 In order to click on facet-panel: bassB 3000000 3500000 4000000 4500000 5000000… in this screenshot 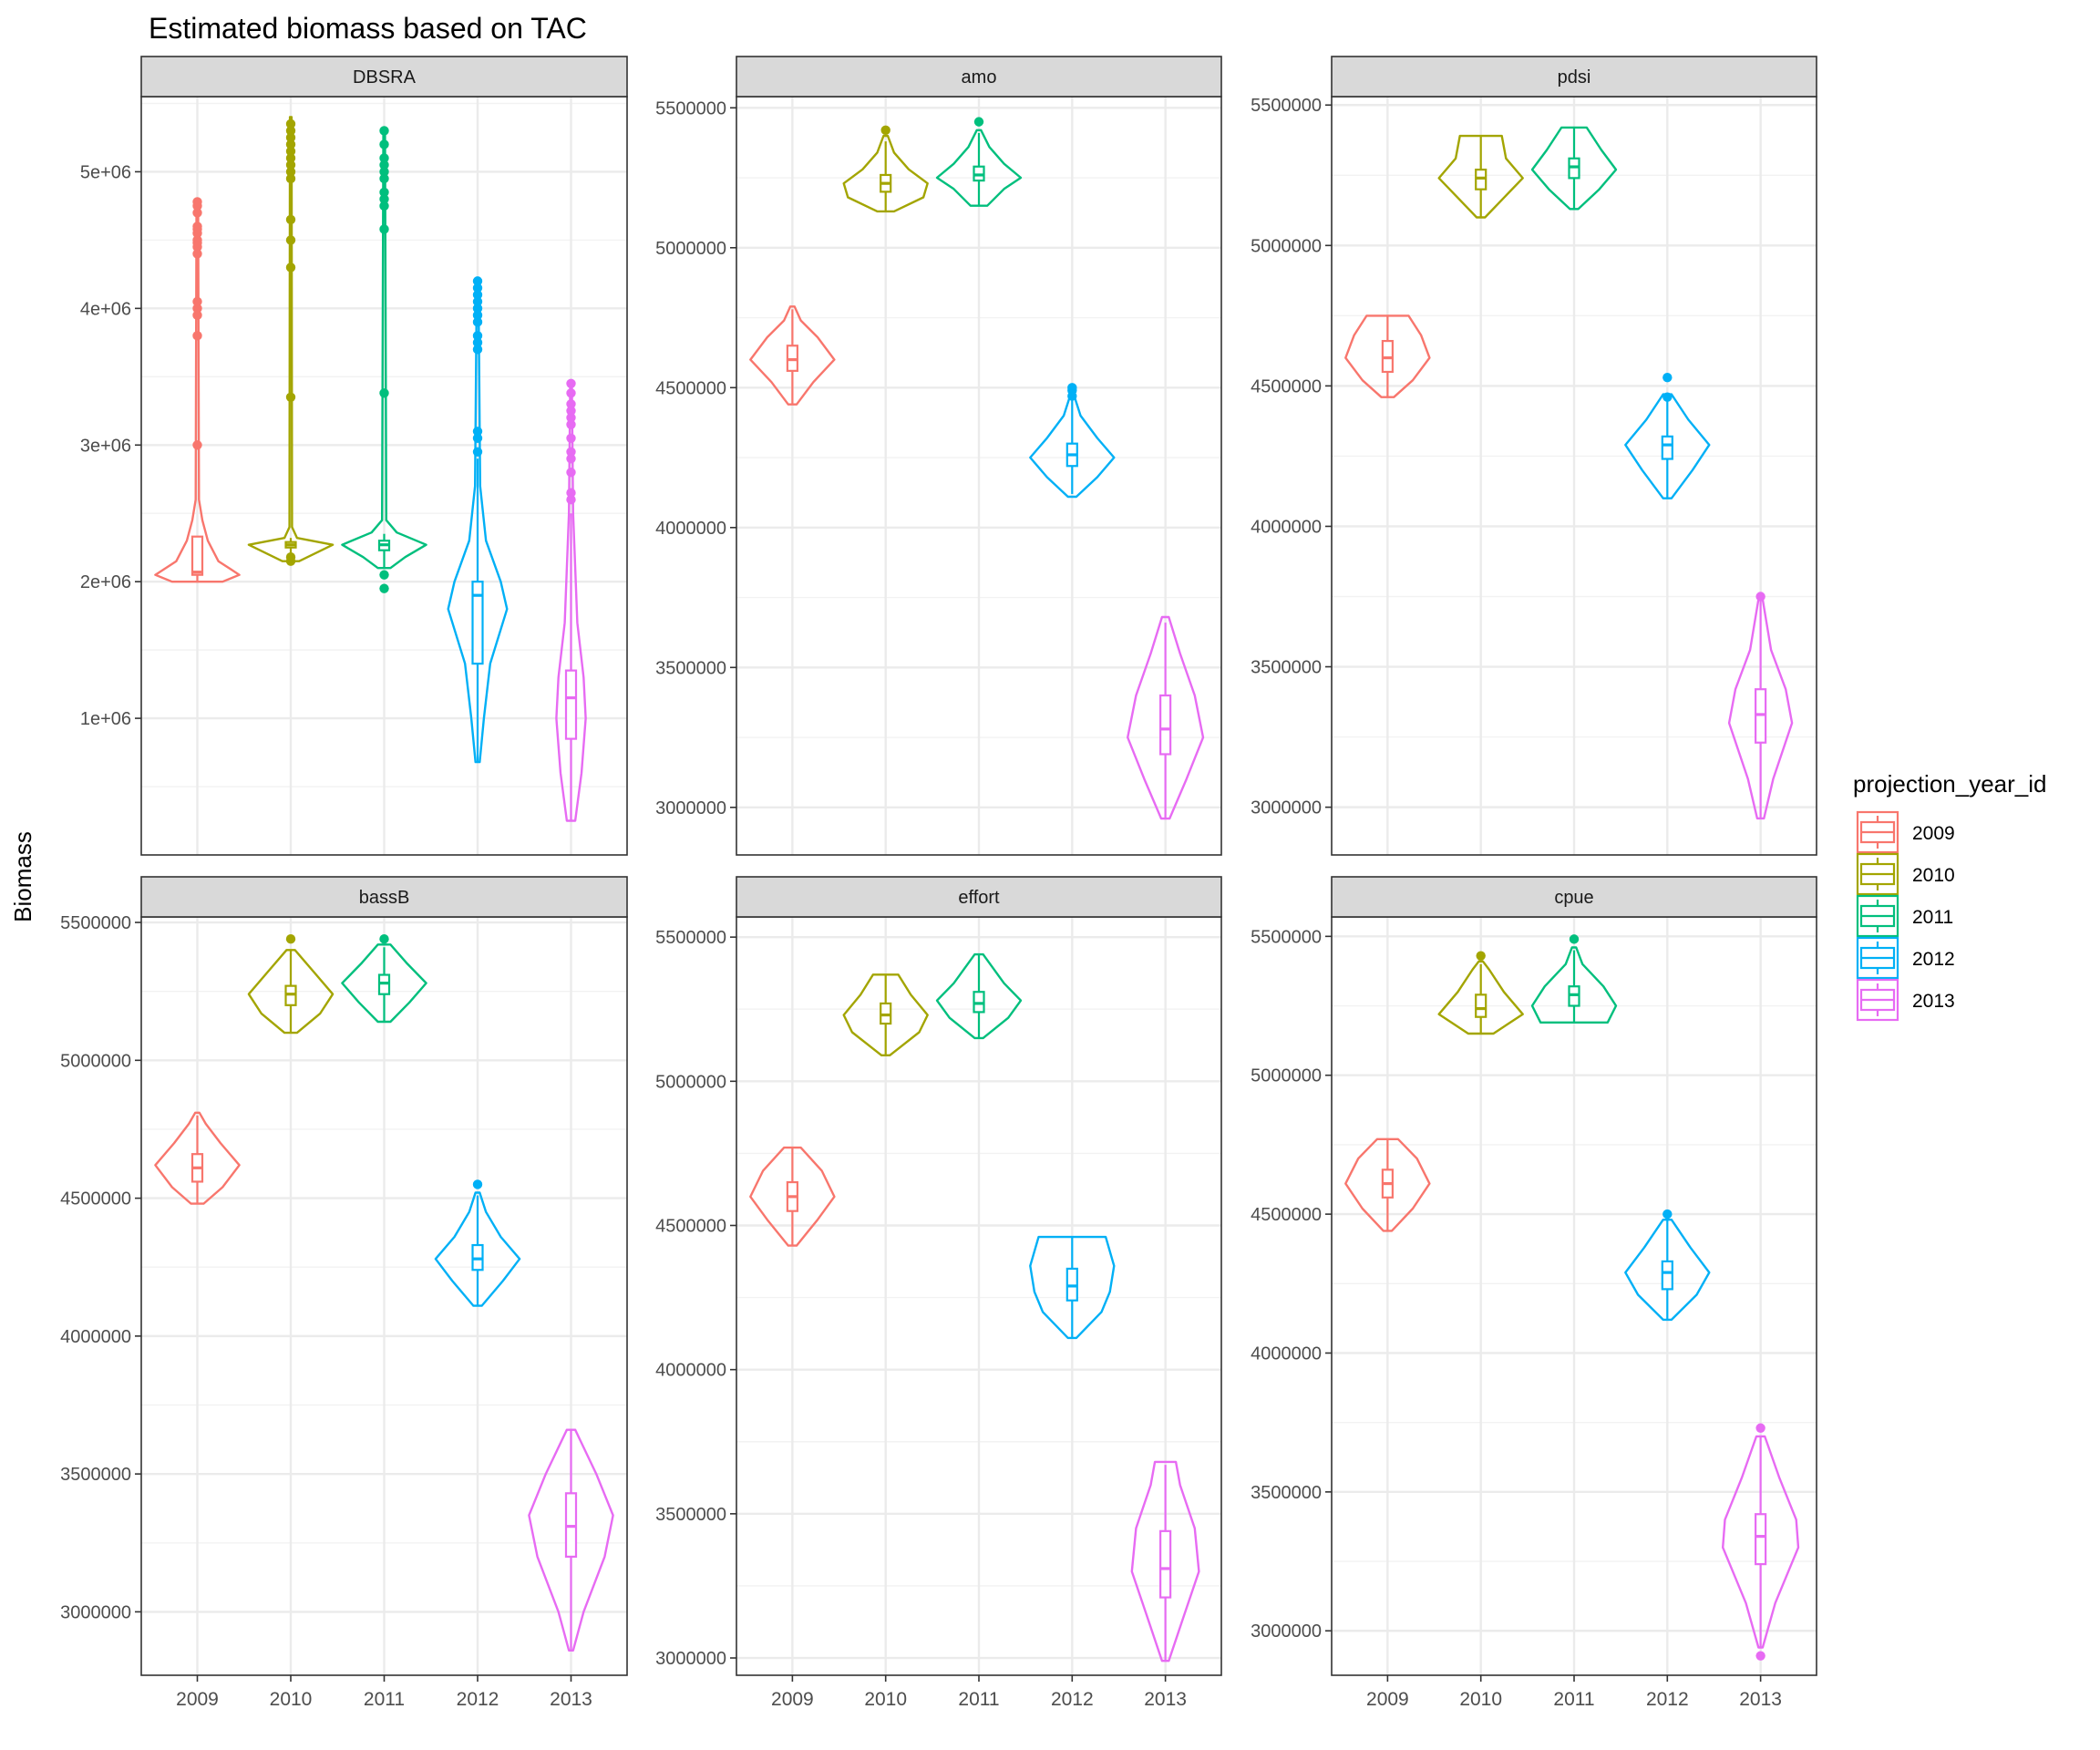, I will do `click(344, 1293)`.